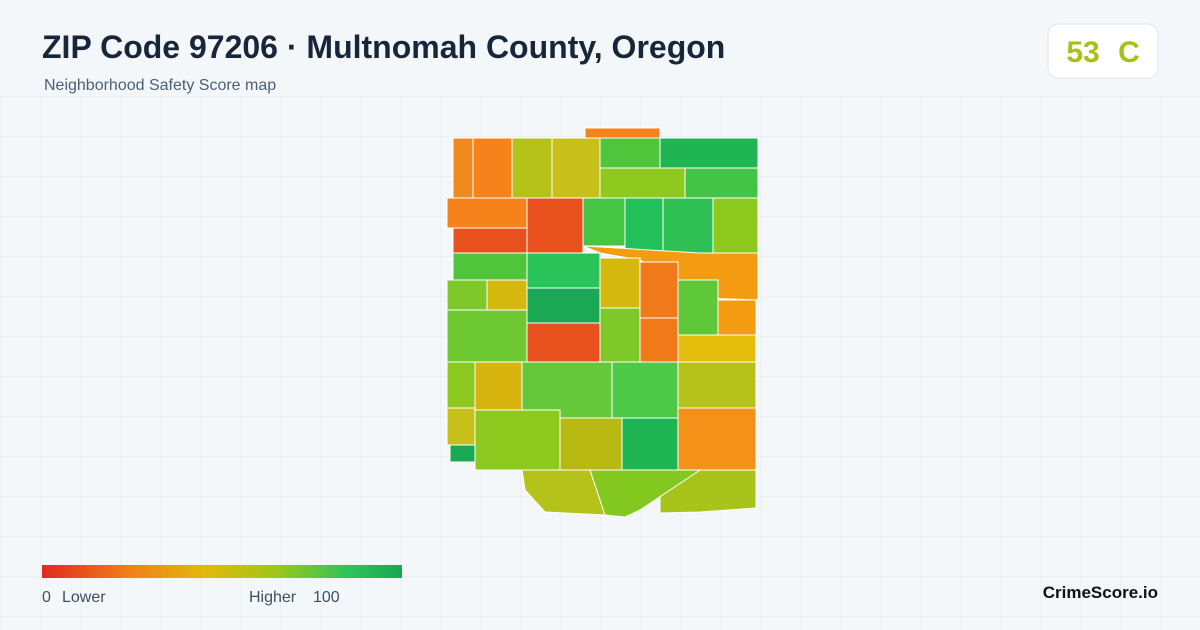 The height and width of the screenshot is (630, 1200). I want to click on brand: CrimeScore.io, so click(1100, 592).